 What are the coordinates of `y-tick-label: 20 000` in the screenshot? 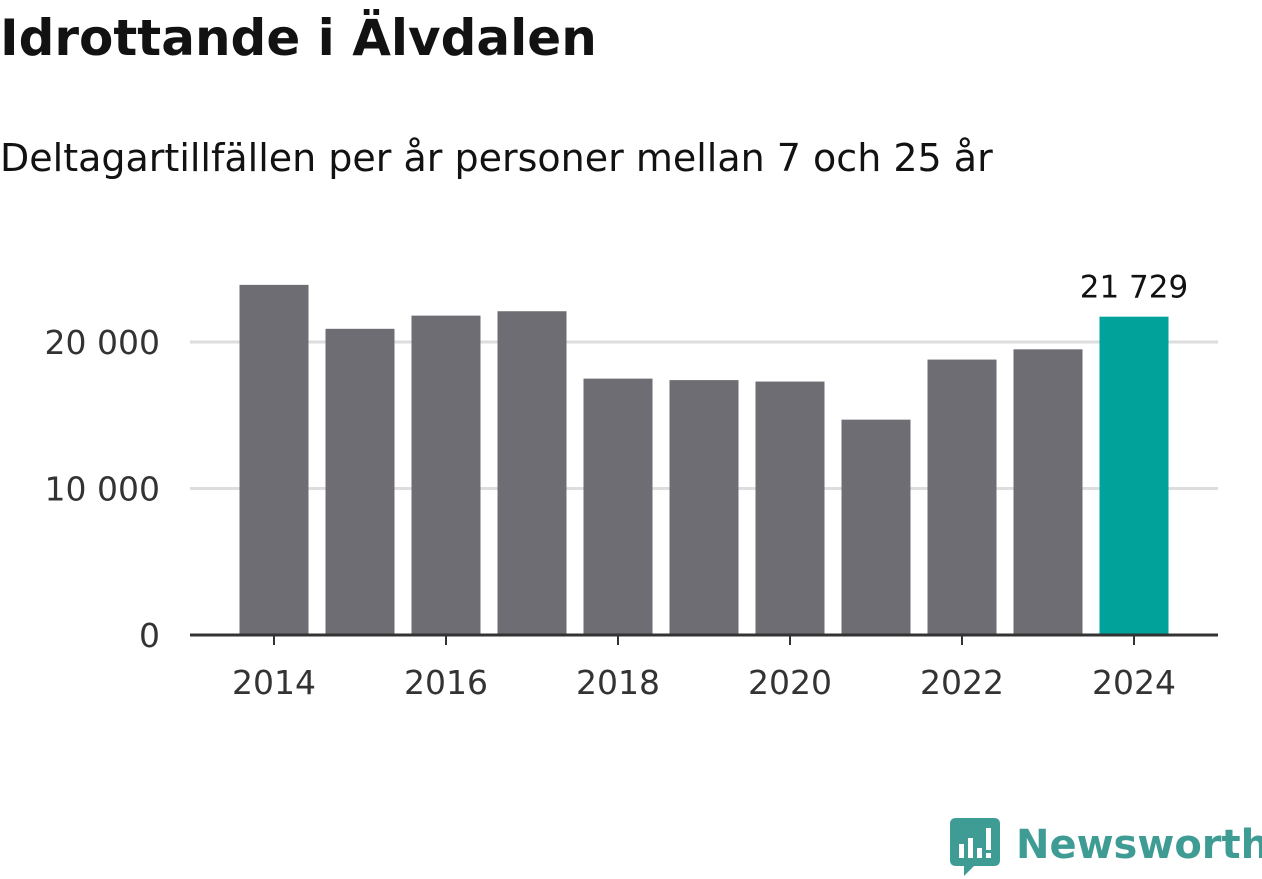 It's located at (102, 342).